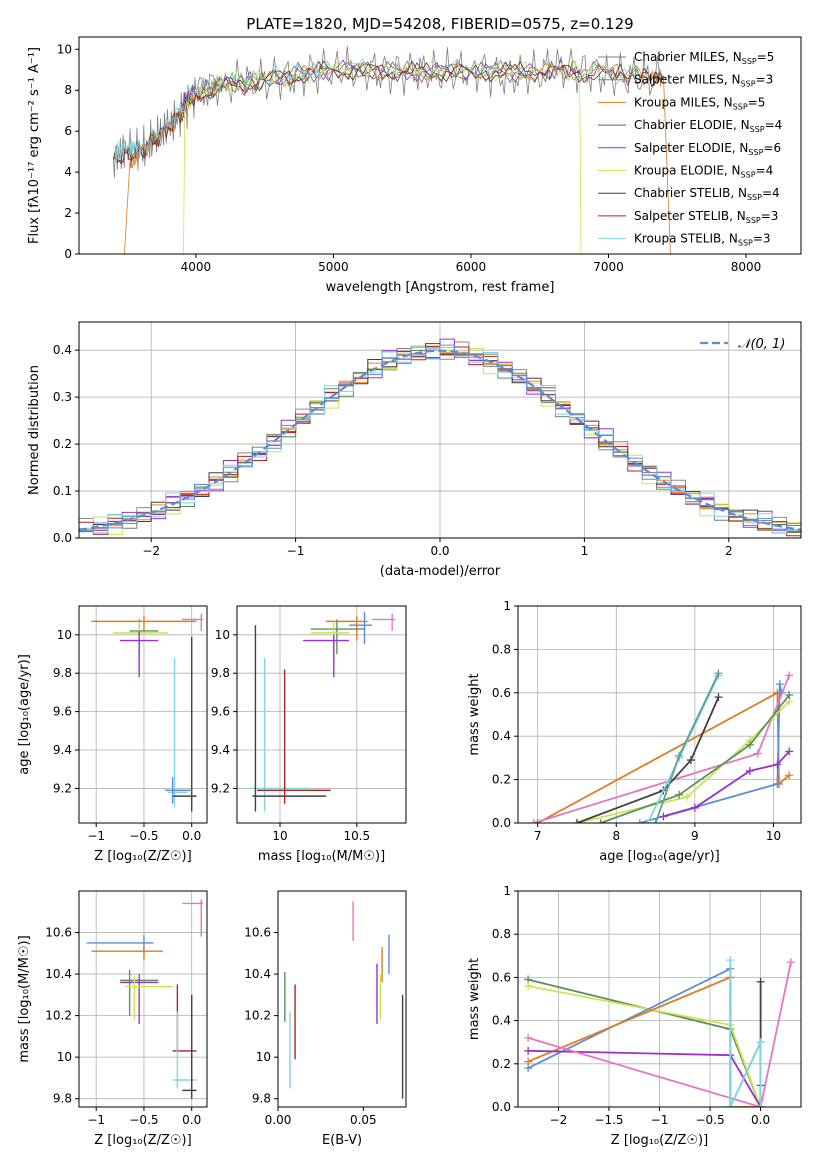 The image size is (819, 1170). I want to click on y-tick-label: 10, so click(64, 635).